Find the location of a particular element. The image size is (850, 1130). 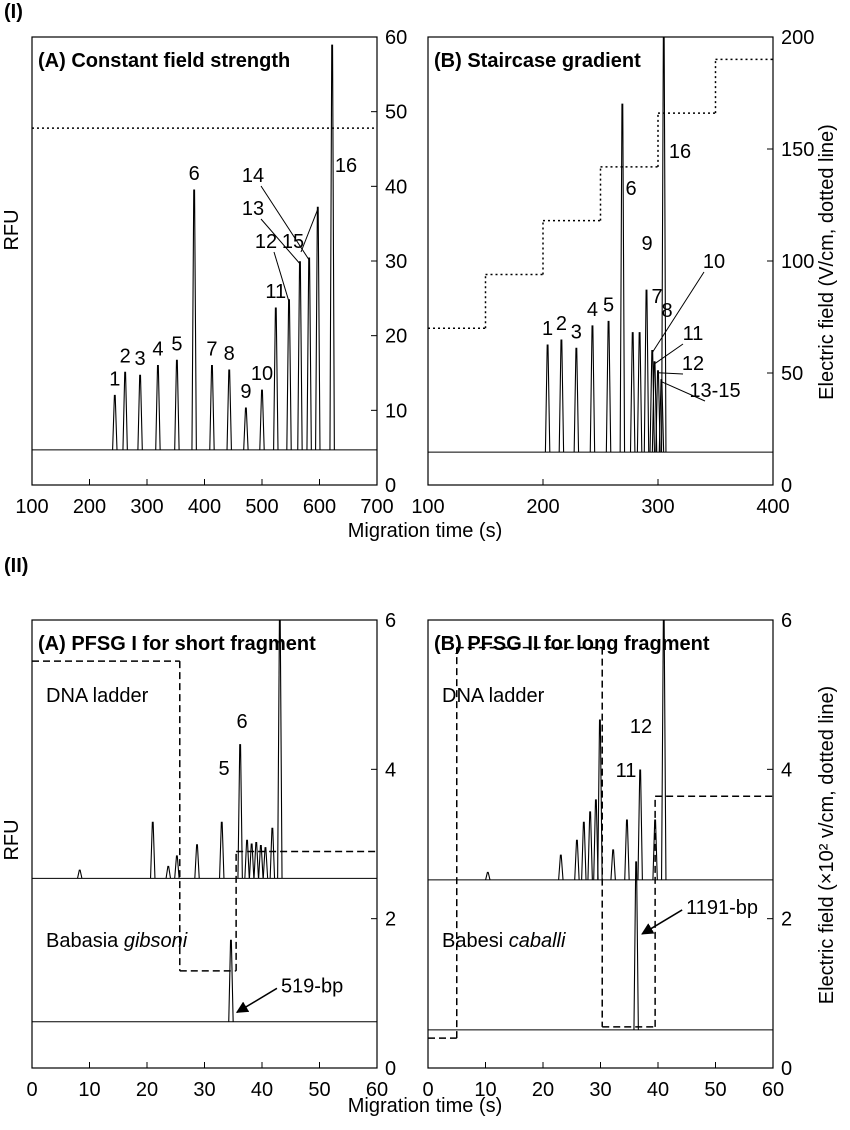

peak-label: 6 is located at coordinates (241, 722).